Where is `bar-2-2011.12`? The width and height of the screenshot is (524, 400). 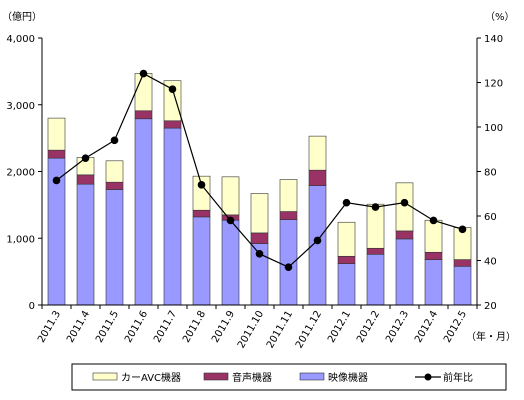
bar-2-2011.12 is located at coordinates (317, 177).